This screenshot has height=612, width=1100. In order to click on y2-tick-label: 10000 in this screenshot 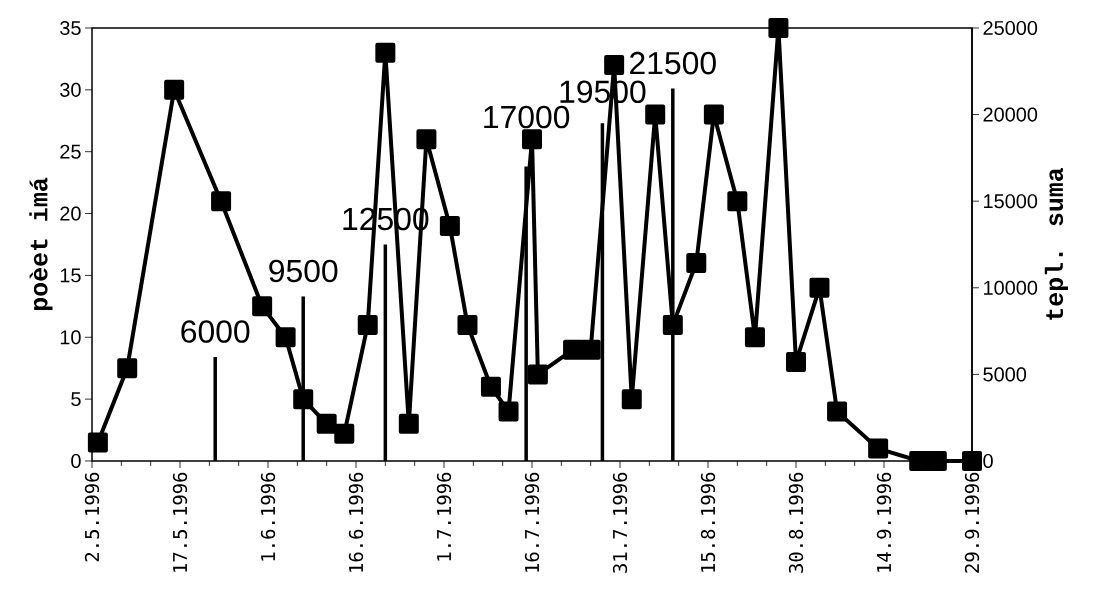, I will do `click(1011, 287)`.